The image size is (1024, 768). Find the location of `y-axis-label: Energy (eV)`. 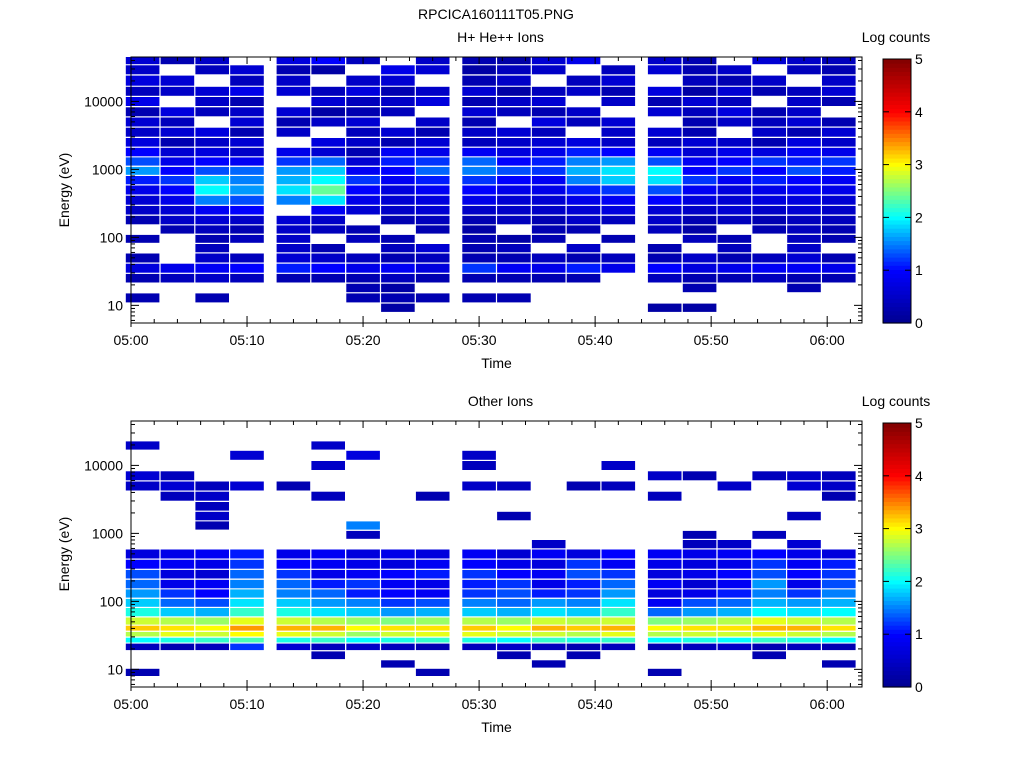

y-axis-label: Energy (eV) is located at coordinates (64, 554).